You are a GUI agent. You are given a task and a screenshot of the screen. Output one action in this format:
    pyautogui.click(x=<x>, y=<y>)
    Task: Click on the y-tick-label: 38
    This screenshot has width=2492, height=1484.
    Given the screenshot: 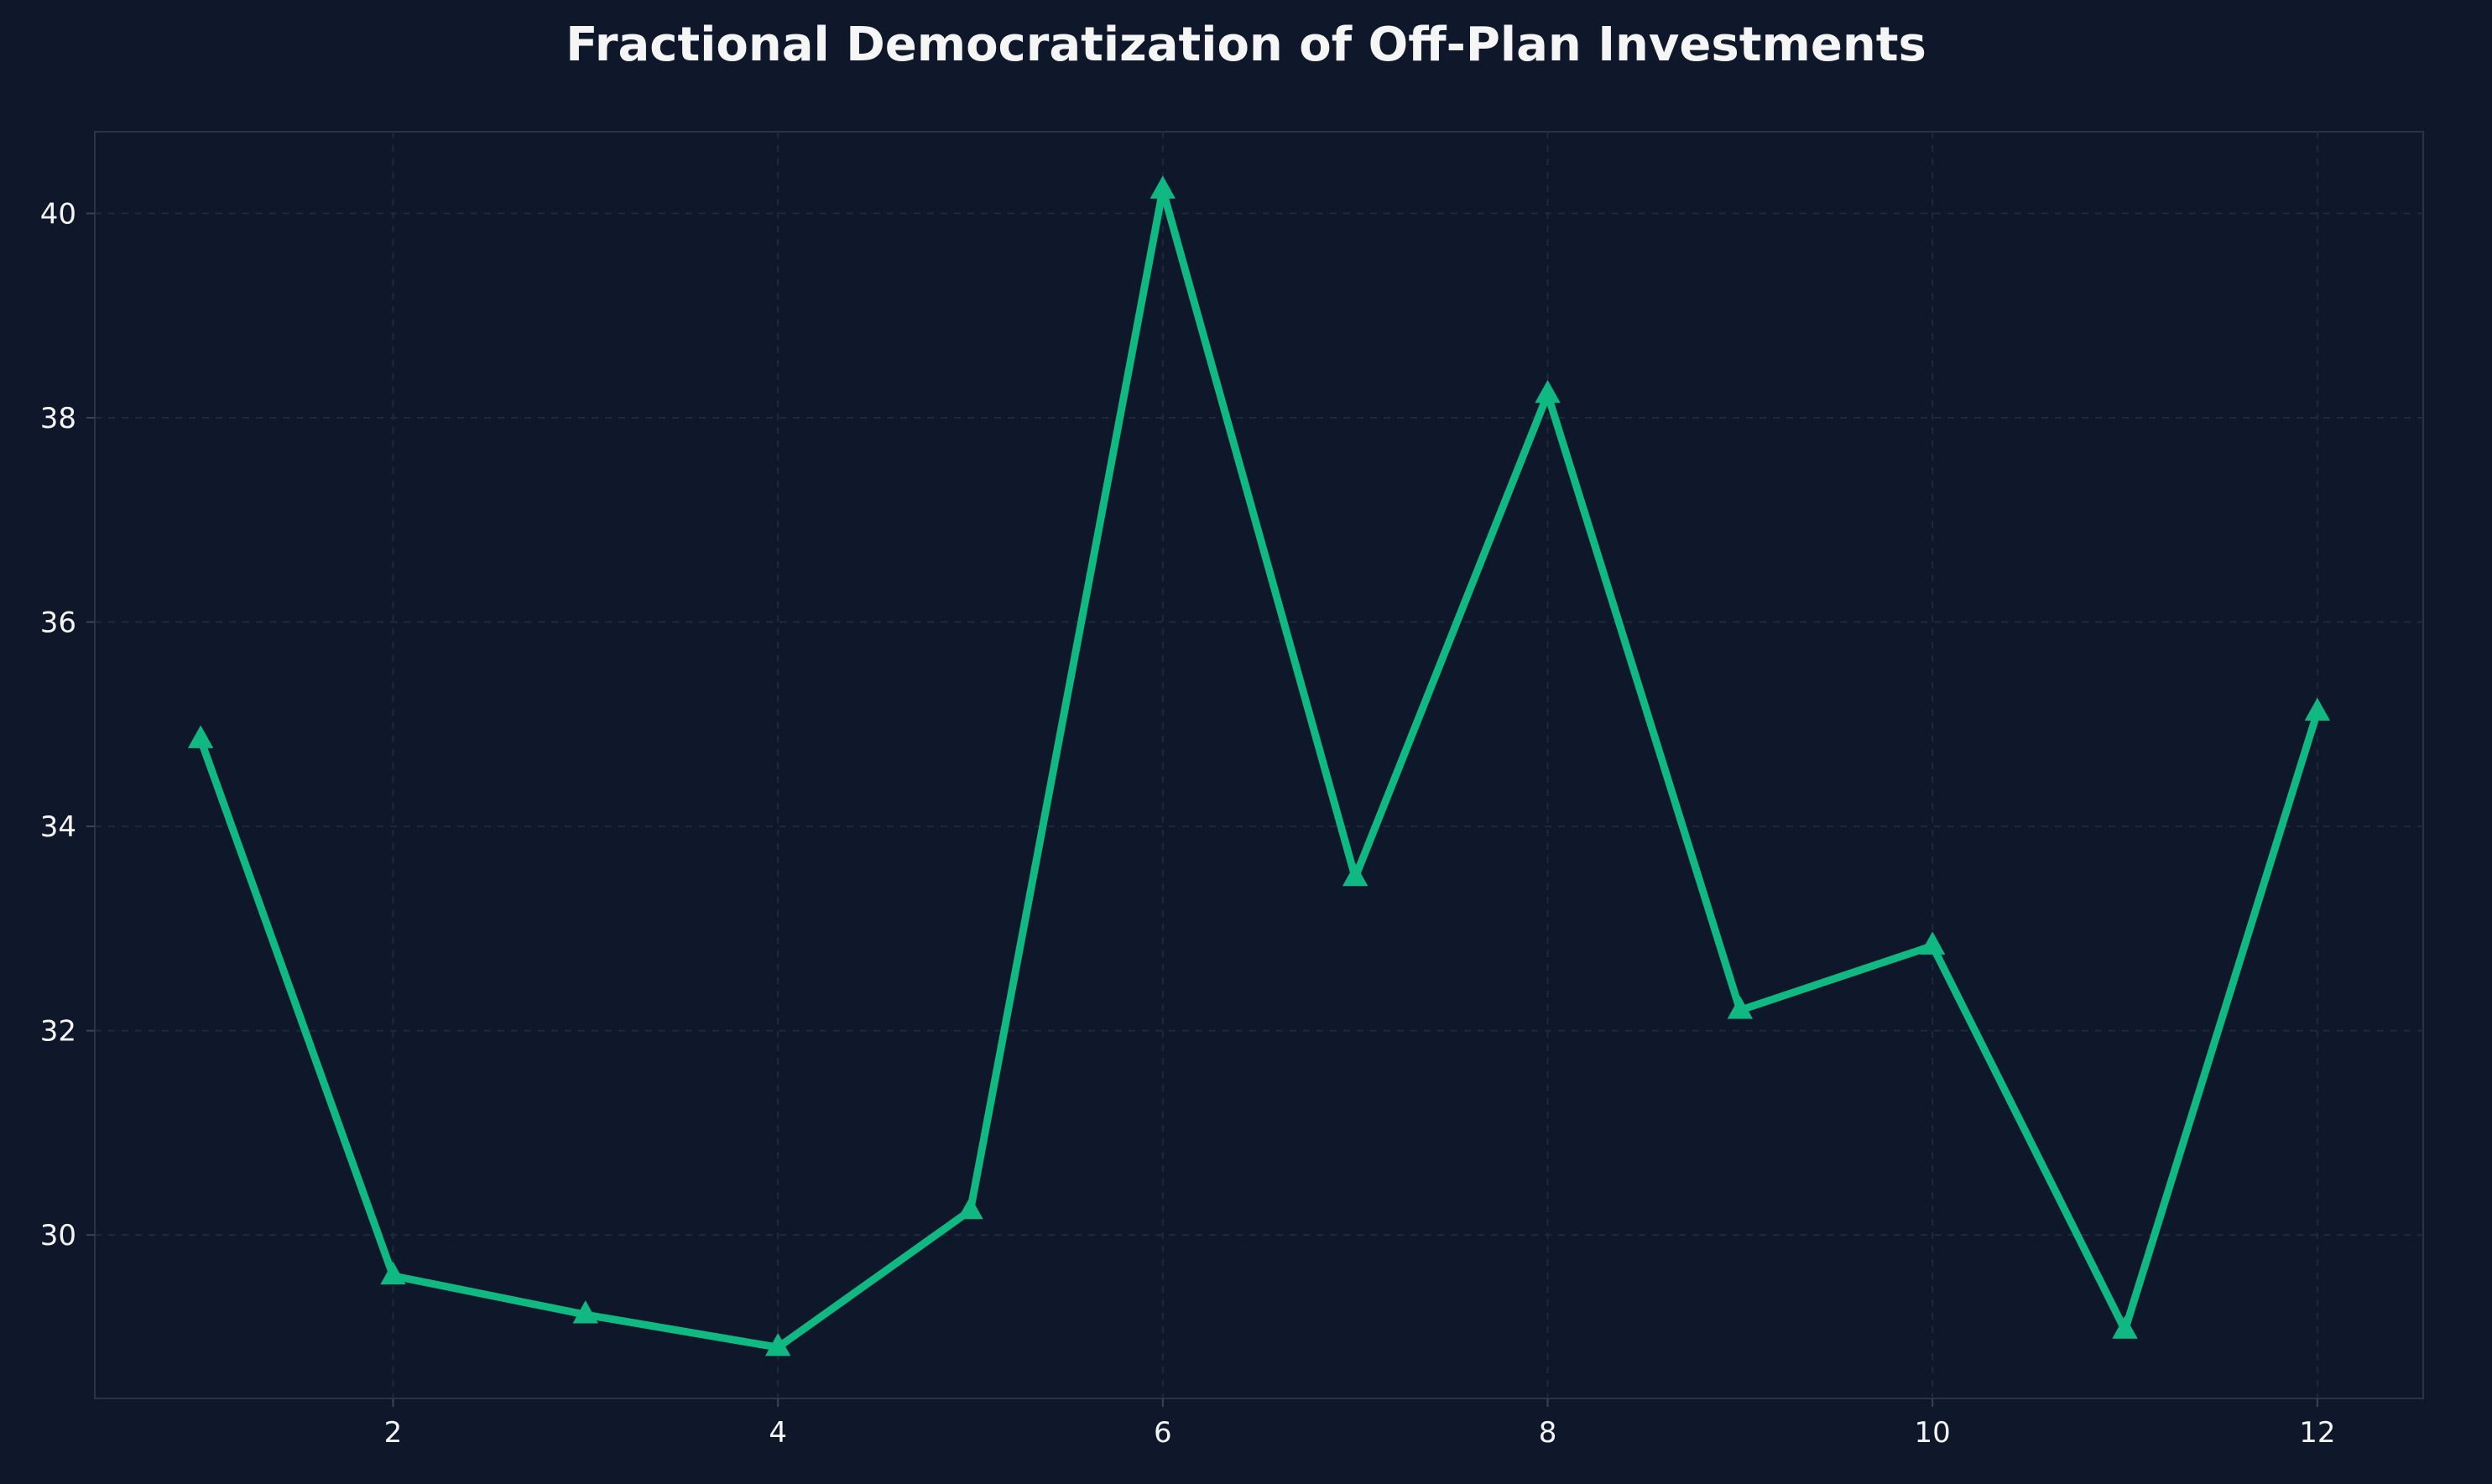 What is the action you would take?
    pyautogui.click(x=58, y=418)
    